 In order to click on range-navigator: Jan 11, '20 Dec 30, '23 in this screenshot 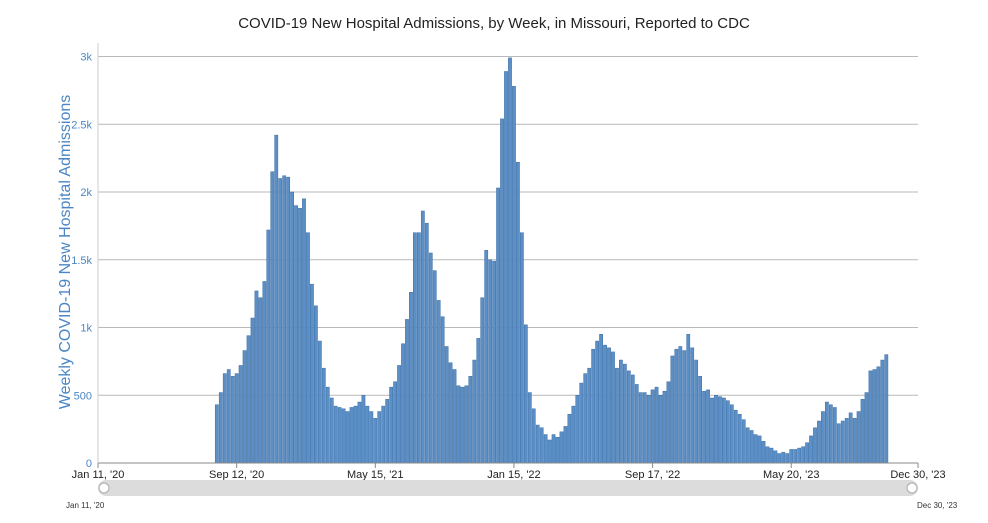, I will do `click(512, 495)`.